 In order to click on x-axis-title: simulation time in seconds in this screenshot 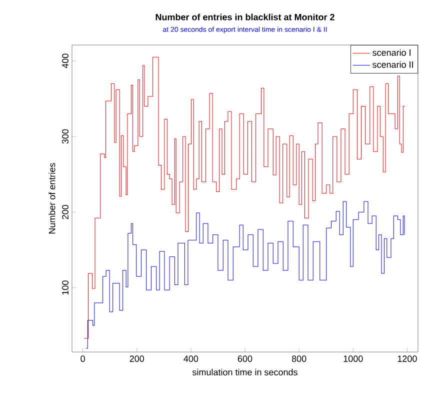, I will do `click(245, 372)`.